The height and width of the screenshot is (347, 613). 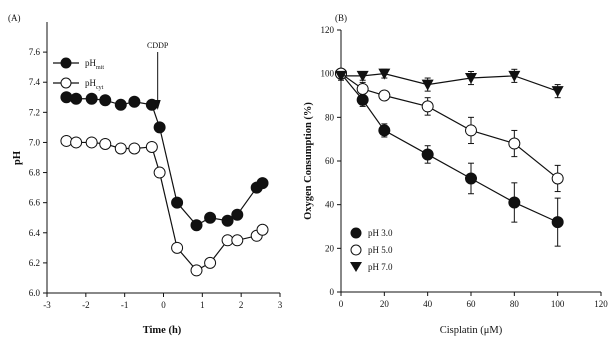 I want to click on panel-b-y-tick-label: 60, so click(x=330, y=161).